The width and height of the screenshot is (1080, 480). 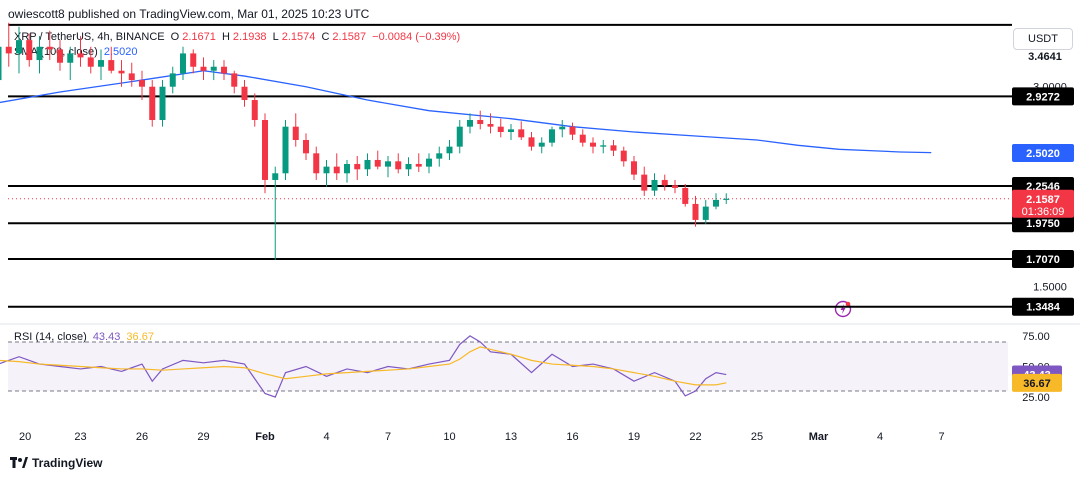 What do you see at coordinates (77, 52) in the screenshot?
I see `sma-legend: SMA (100, close) 2.5020` at bounding box center [77, 52].